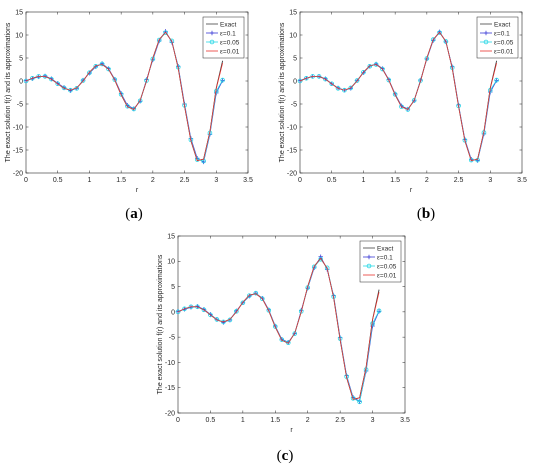 The height and width of the screenshot is (467, 550). I want to click on y-tick-label: 5, so click(295, 58).